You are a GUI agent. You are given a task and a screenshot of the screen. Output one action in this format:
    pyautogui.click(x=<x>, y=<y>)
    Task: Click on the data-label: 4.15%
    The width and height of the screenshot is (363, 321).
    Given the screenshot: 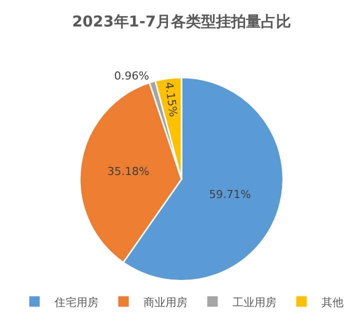 What is the action you would take?
    pyautogui.click(x=171, y=99)
    